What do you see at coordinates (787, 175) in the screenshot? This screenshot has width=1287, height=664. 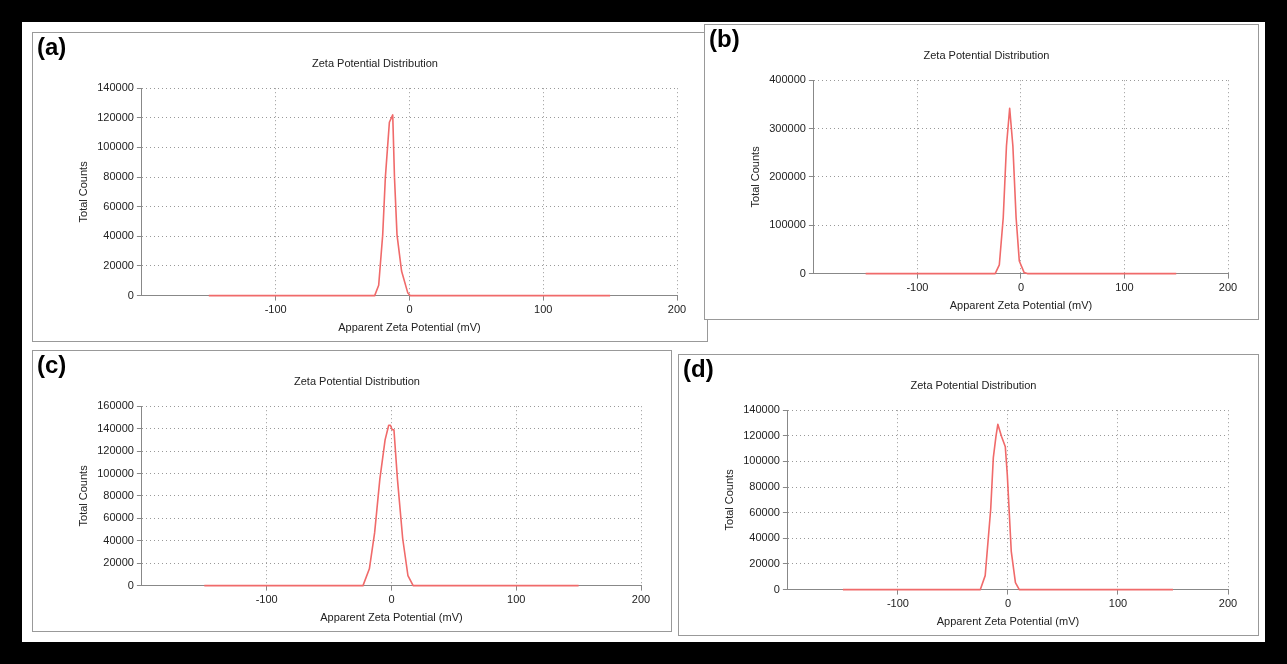 I see `y-tick-label: 200000` at bounding box center [787, 175].